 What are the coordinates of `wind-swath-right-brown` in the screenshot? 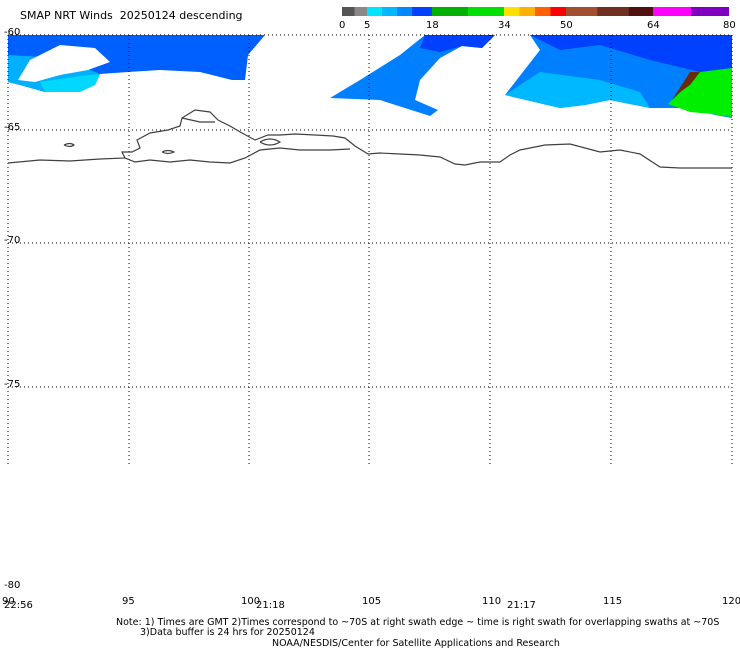 It's located at (686, 86).